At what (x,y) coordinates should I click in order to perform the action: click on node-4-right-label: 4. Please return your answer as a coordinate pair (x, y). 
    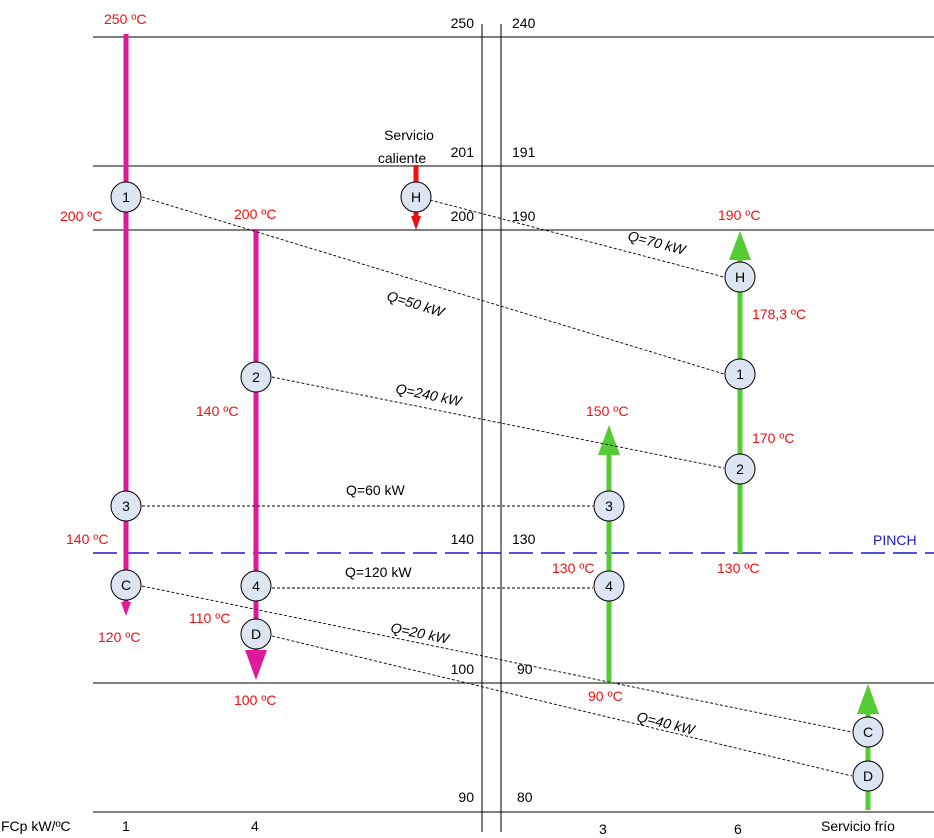
    Looking at the image, I should click on (609, 586).